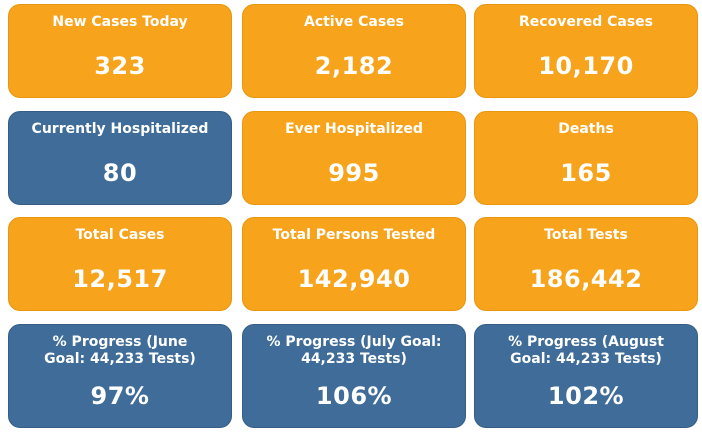  I want to click on tile-value: 12,517, so click(120, 279).